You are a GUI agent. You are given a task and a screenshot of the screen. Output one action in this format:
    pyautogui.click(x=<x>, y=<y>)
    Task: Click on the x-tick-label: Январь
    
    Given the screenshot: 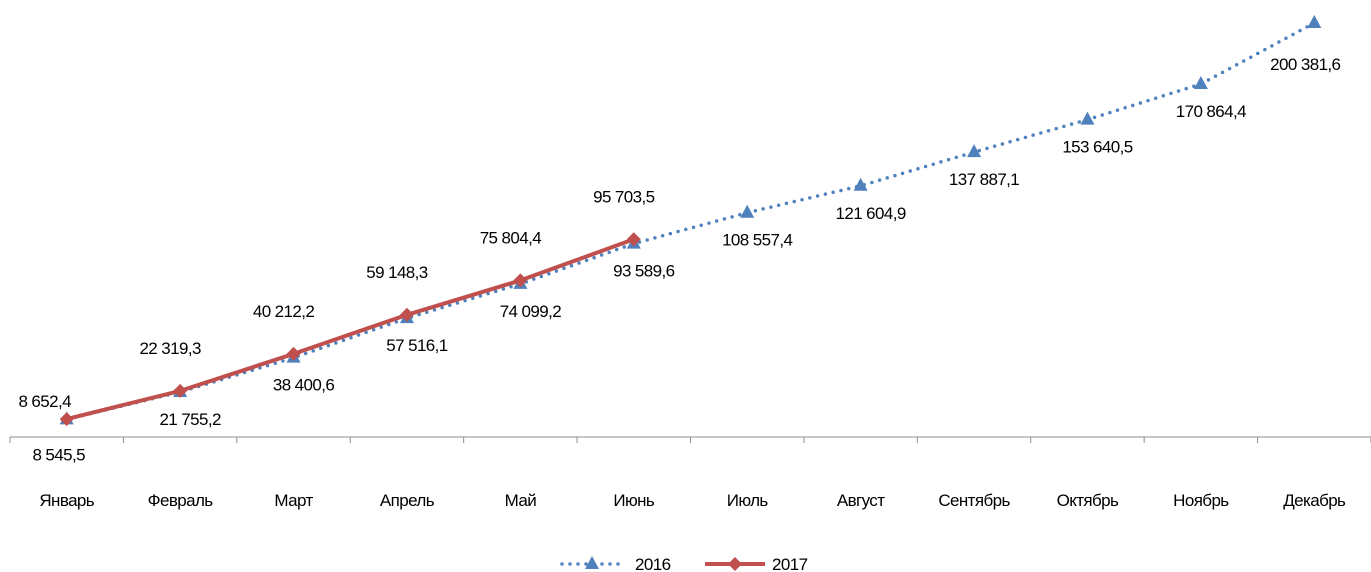 What is the action you would take?
    pyautogui.click(x=66, y=500)
    